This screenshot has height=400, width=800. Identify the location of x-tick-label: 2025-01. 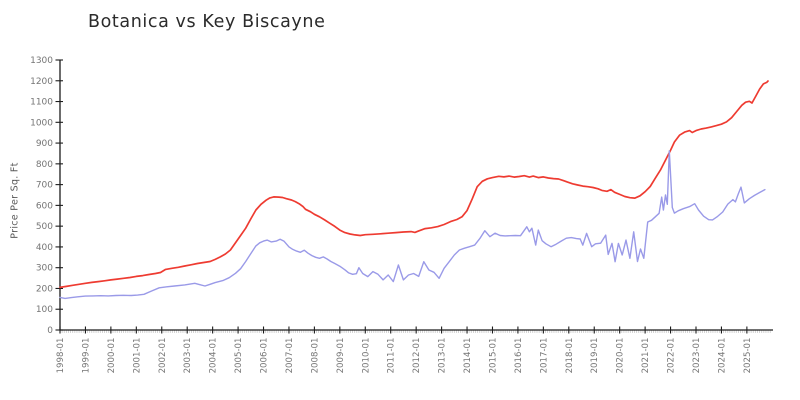
(748, 356).